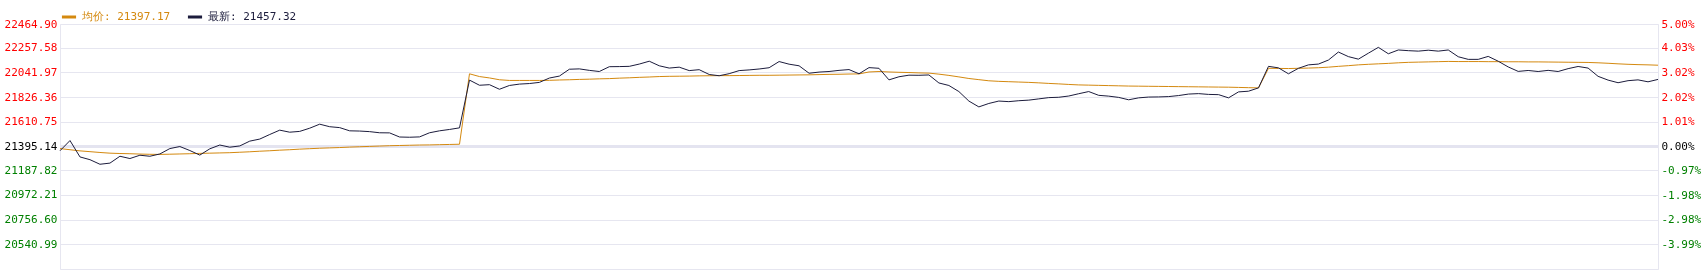  Describe the element at coordinates (1681, 244) in the screenshot. I see `y2-tick-label: -3.99%` at that location.